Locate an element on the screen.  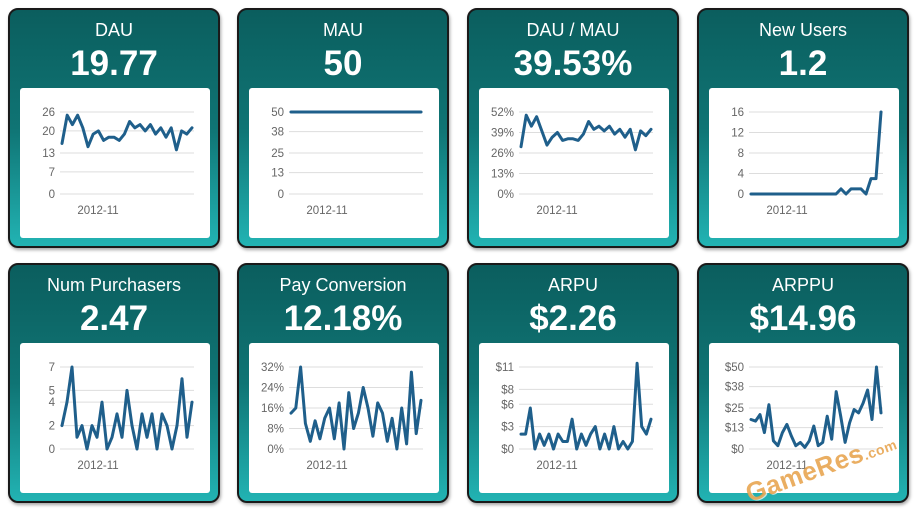
card-arpu: ARPU $2.26 $11 $8 $6 $3 $0 2012-11 is located at coordinates (573, 383).